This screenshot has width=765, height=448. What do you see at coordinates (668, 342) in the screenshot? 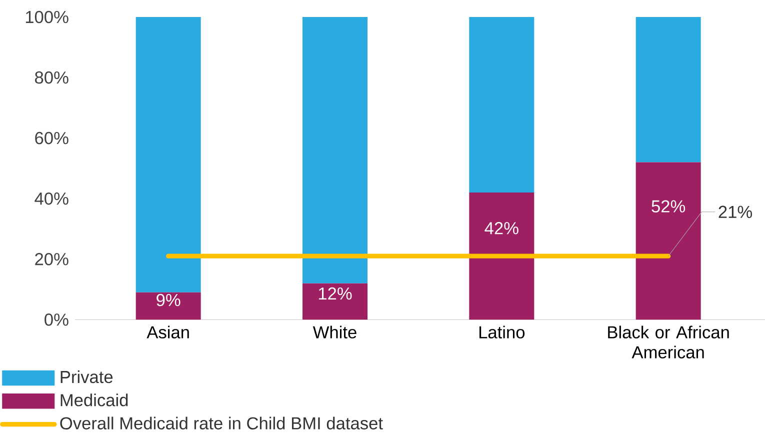
I see `x-tick-label: Black or African American` at bounding box center [668, 342].